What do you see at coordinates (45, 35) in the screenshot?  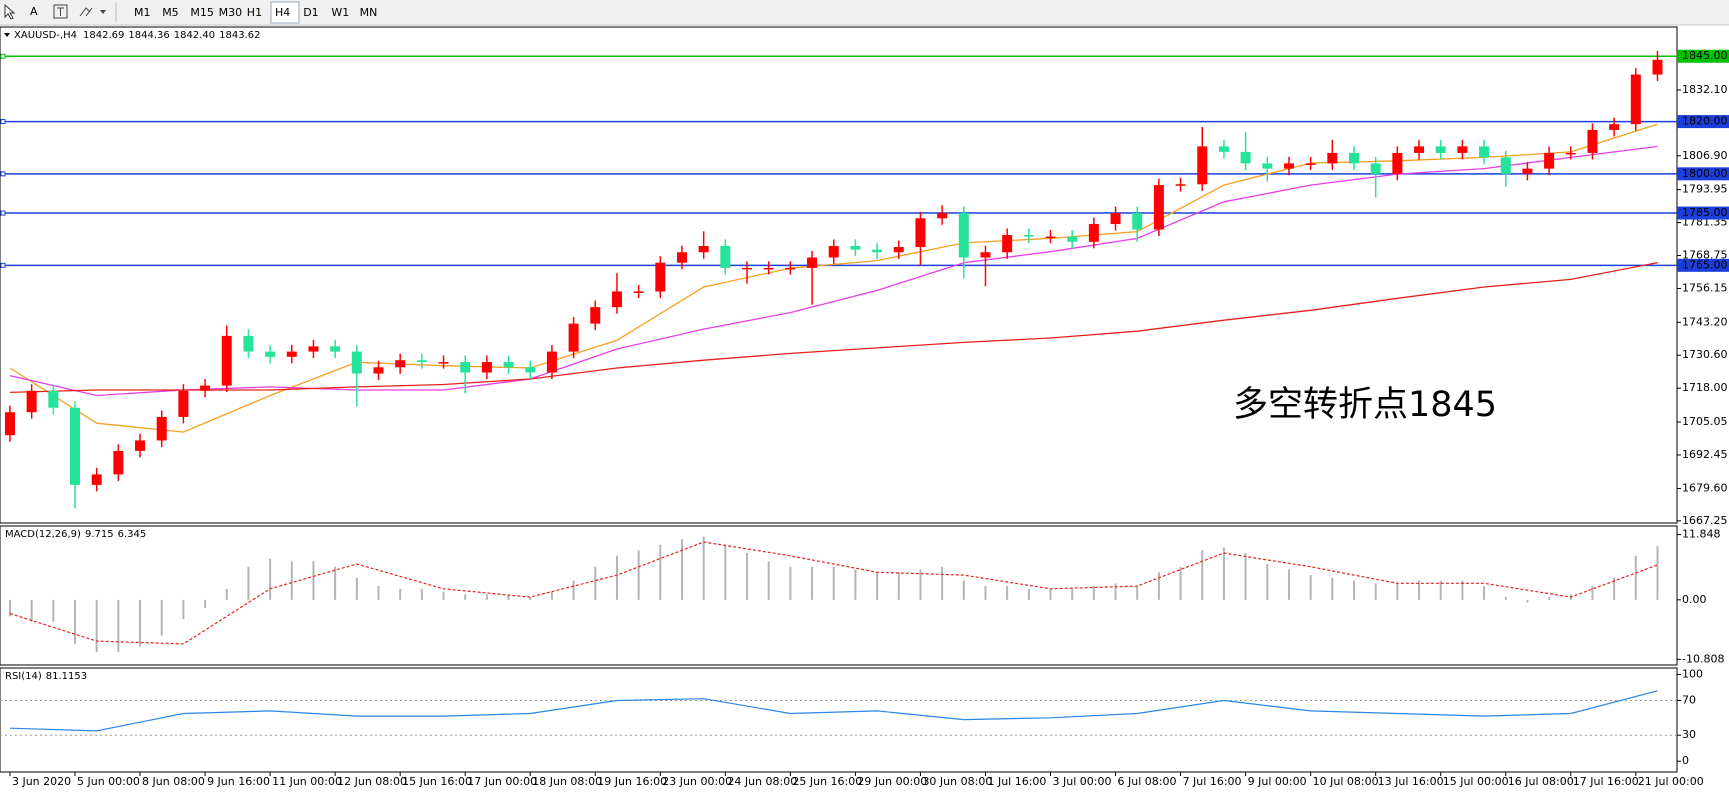 I see `symbol: XAUUSD-,H4` at bounding box center [45, 35].